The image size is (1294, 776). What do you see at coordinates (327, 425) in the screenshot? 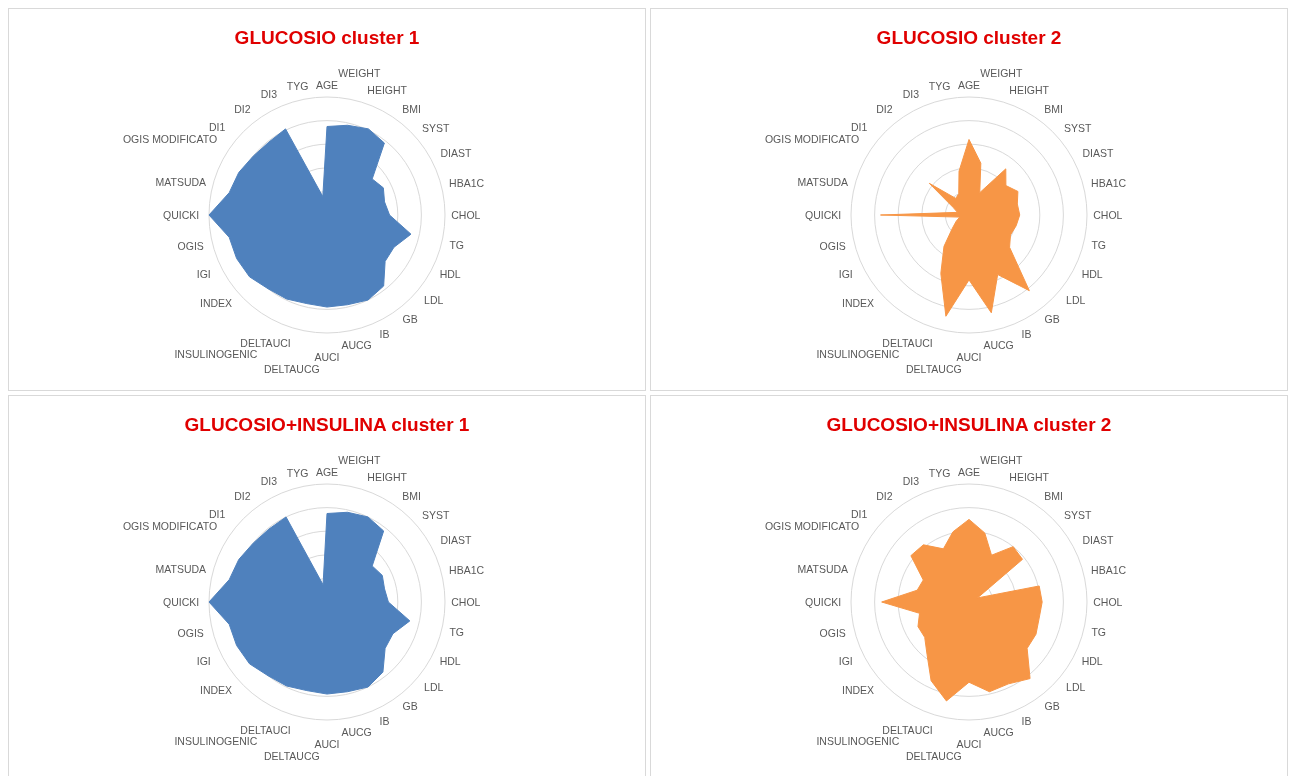
I see `chart-title: GLUCOSIO+INSULINA cluster 1` at bounding box center [327, 425].